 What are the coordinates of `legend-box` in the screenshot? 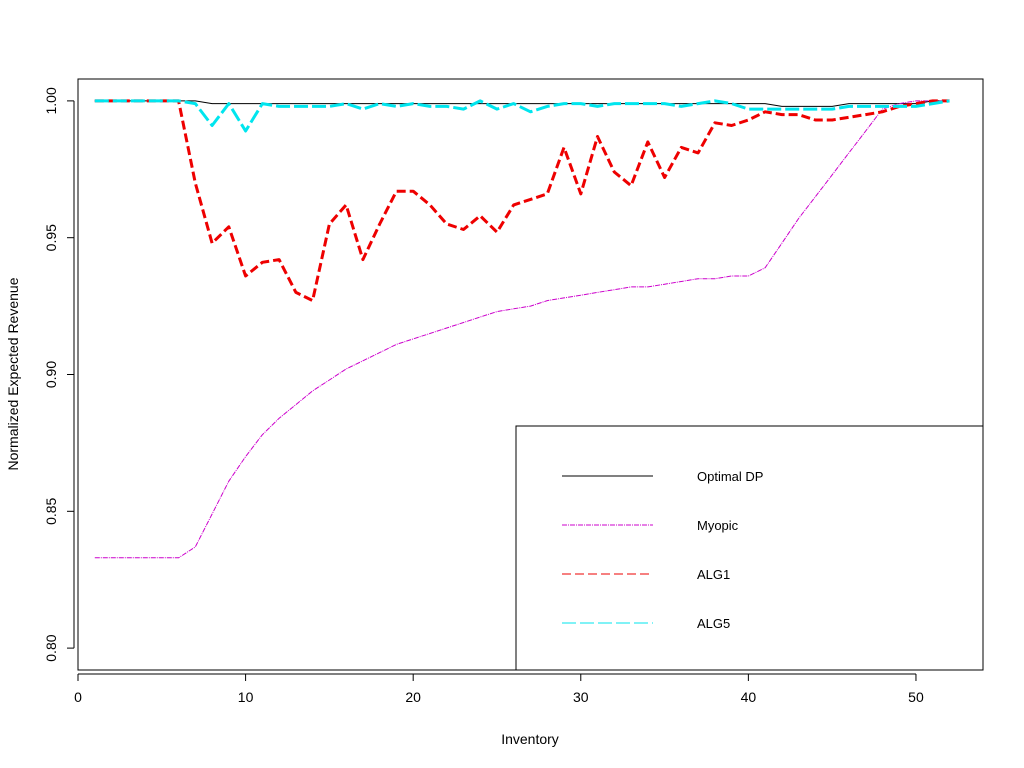 It's located at (749, 548).